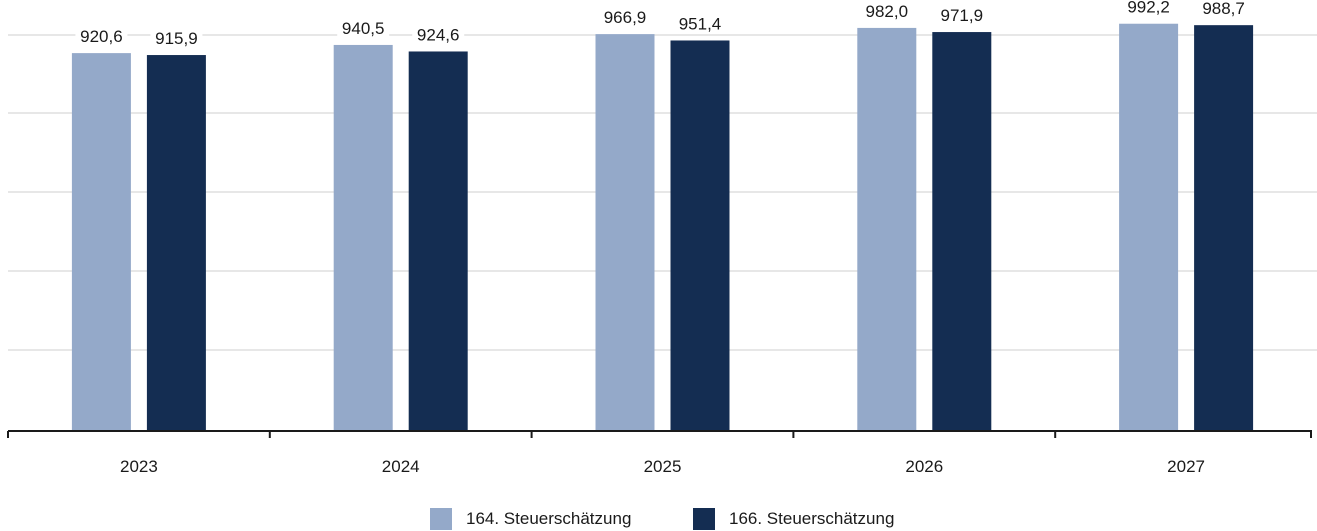 The image size is (1317, 531). Describe the element at coordinates (663, 466) in the screenshot. I see `x-tick-label-2025: 2025` at that location.